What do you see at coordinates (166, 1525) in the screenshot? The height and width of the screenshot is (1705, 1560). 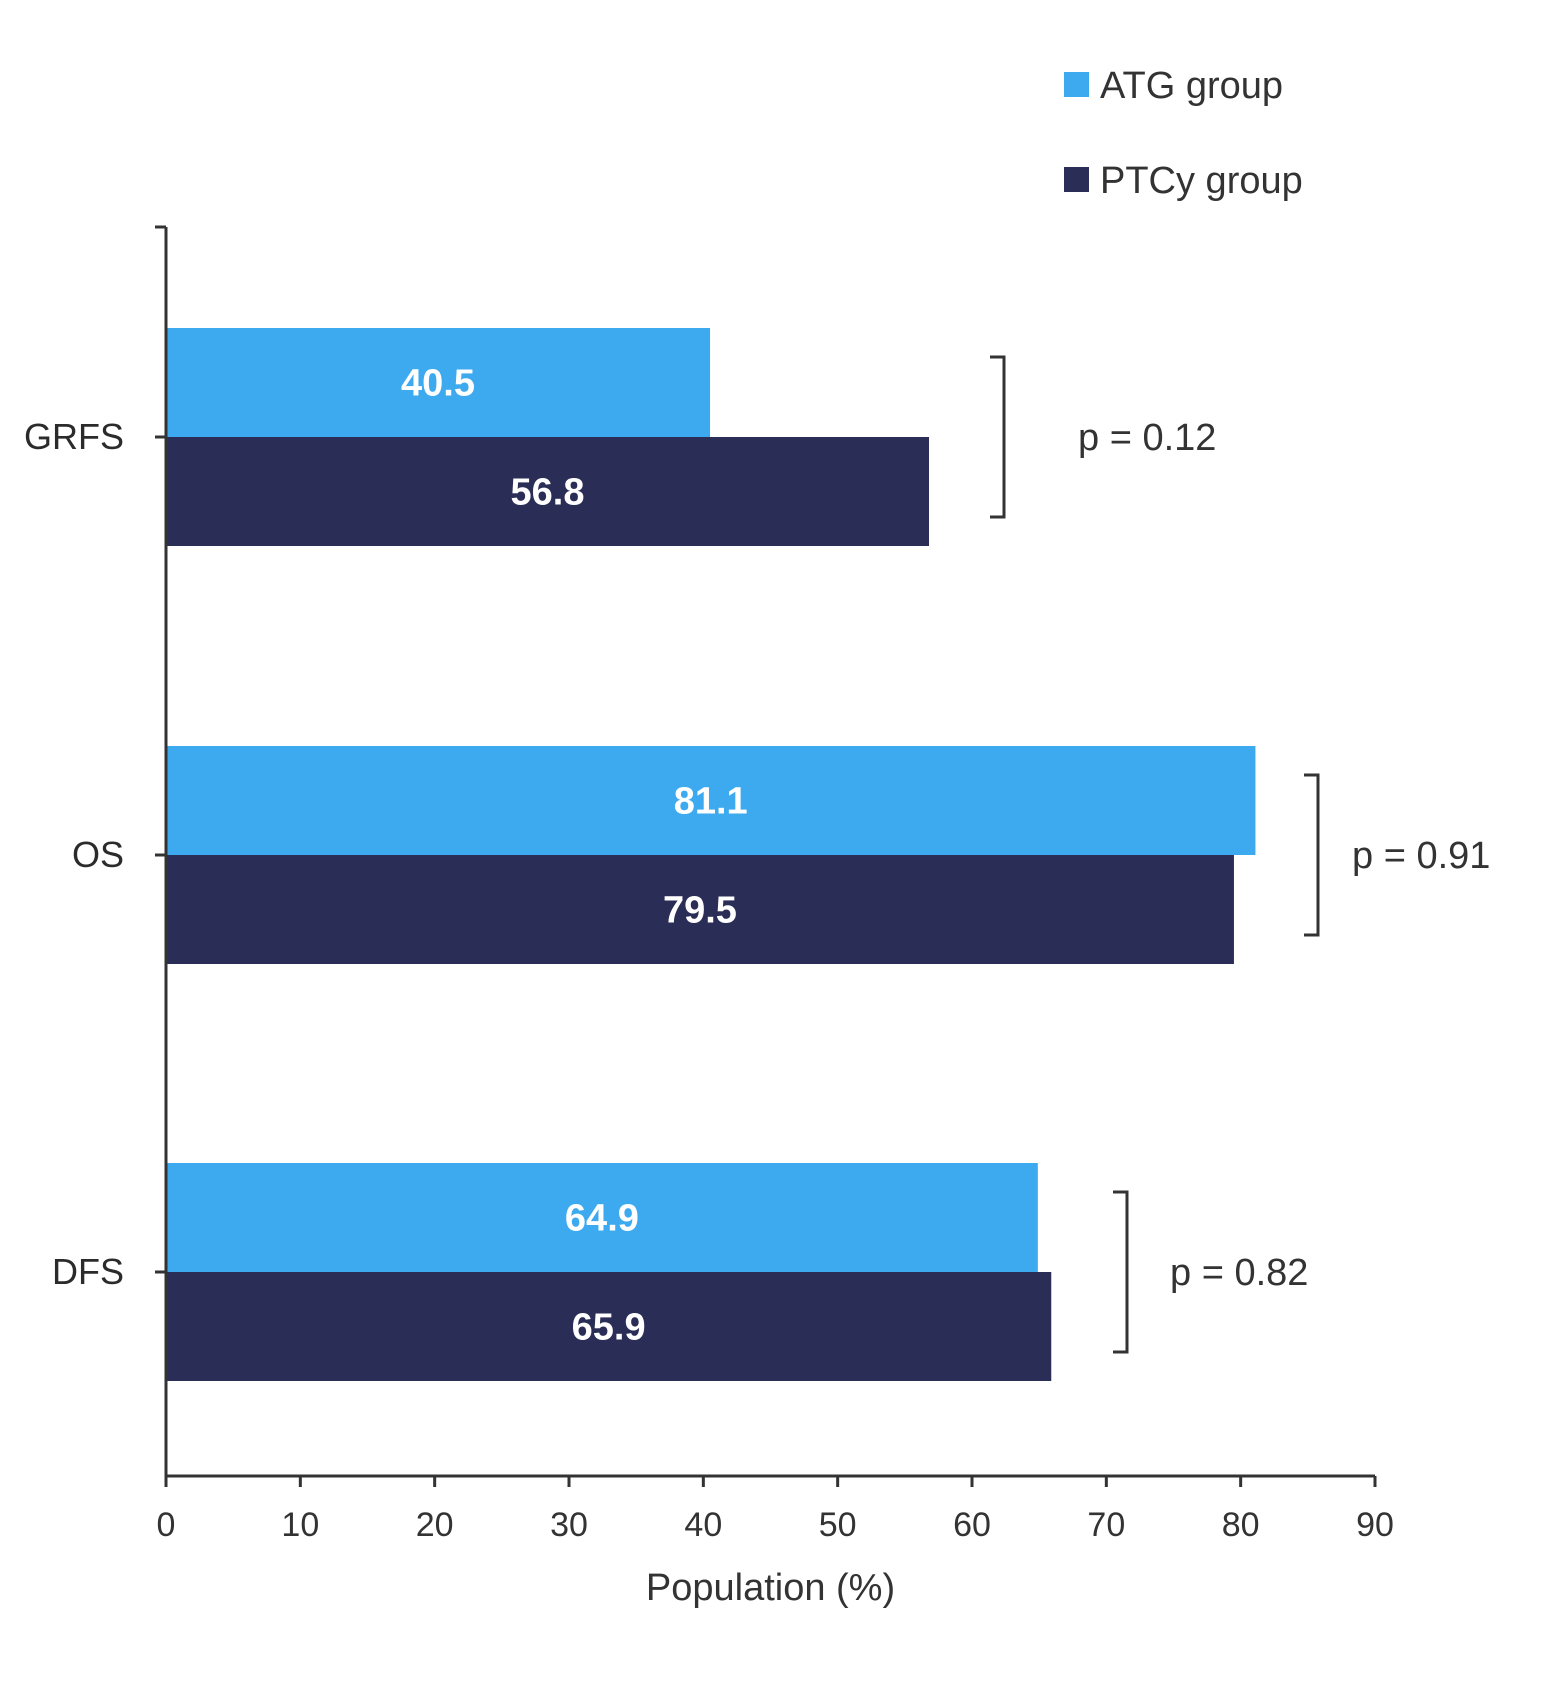 I see `x-tick-label: 0` at bounding box center [166, 1525].